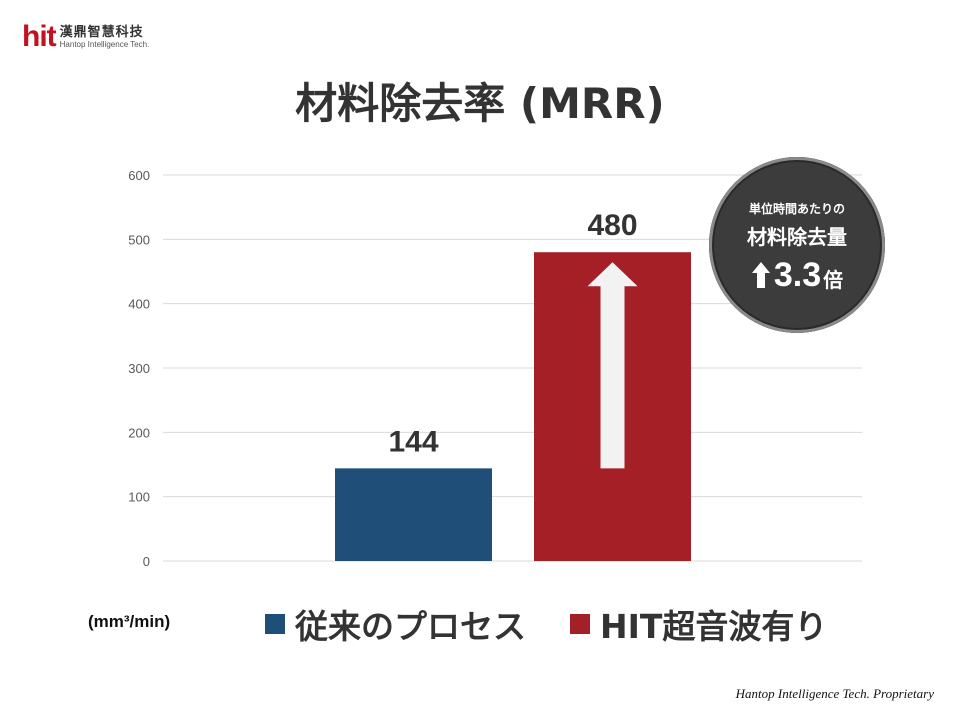  What do you see at coordinates (797, 275) in the screenshot?
I see `badge-value: 3.3` at bounding box center [797, 275].